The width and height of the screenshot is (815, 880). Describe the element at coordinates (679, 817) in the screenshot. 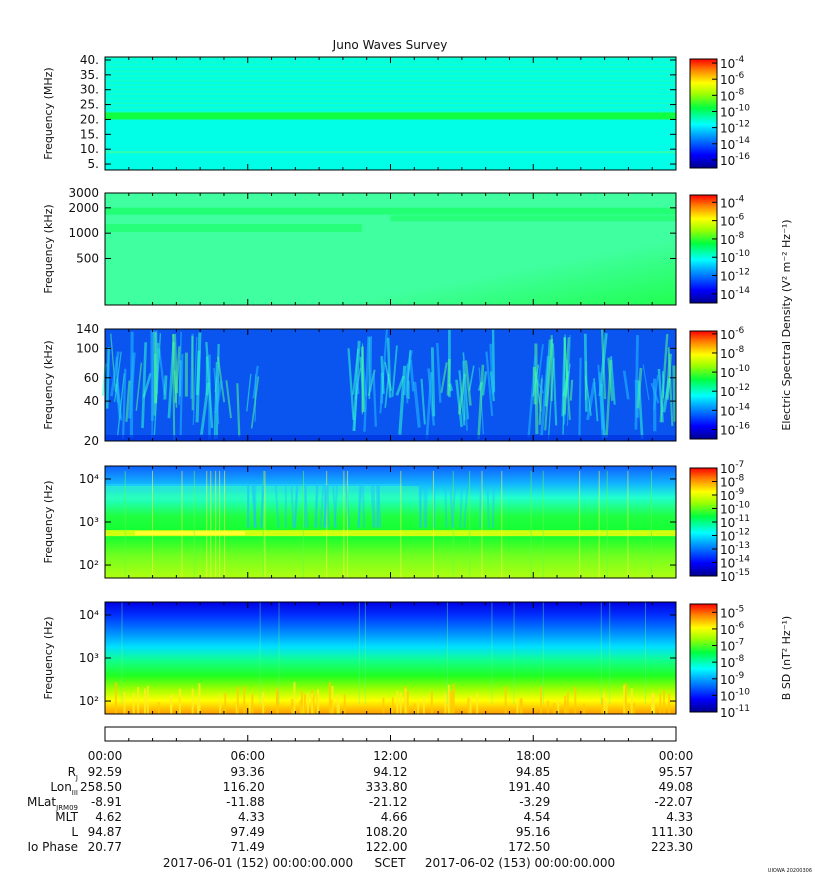

I see `ephemeris-value: 4.33` at that location.